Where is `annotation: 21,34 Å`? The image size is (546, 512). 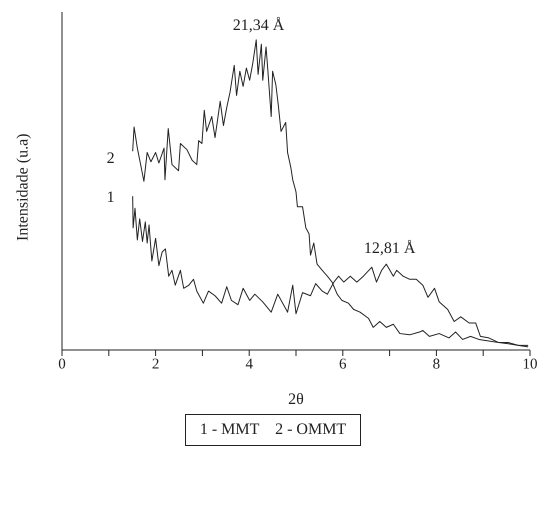
annotation: 21,34 Å is located at coordinates (258, 25).